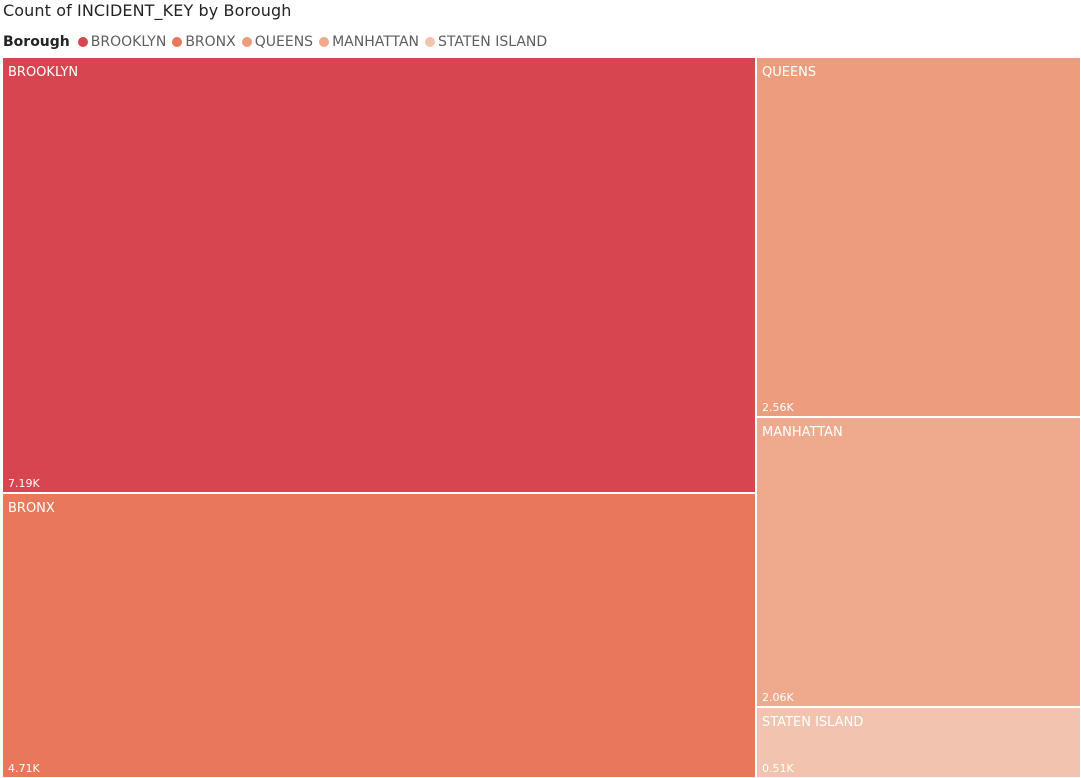 The image size is (1081, 778). Describe the element at coordinates (918, 742) in the screenshot. I see `treemap-tile-staten-island: STATEN ISLAND 0.51K` at that location.